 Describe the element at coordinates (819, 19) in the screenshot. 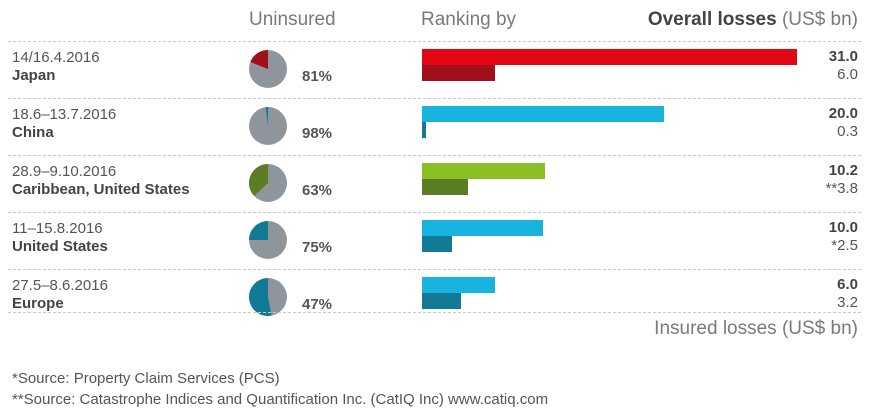

I see `overall-losses-unit: (US$ bn)` at that location.